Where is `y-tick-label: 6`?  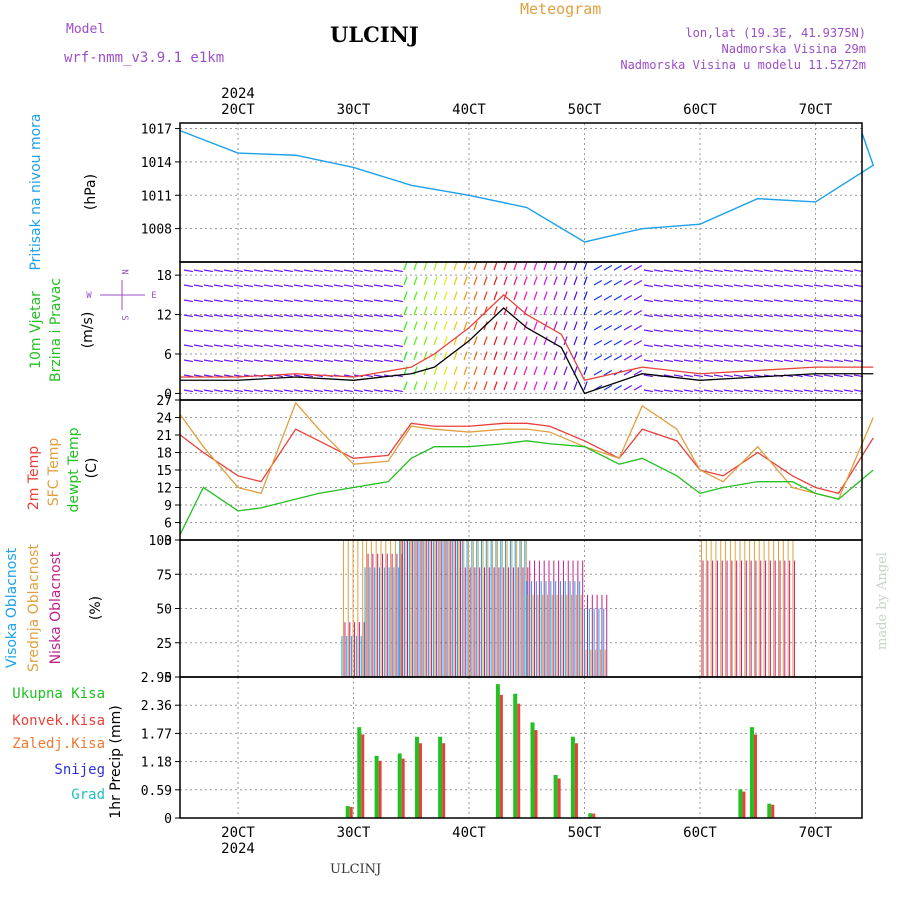 y-tick-label: 6 is located at coordinates (168, 524).